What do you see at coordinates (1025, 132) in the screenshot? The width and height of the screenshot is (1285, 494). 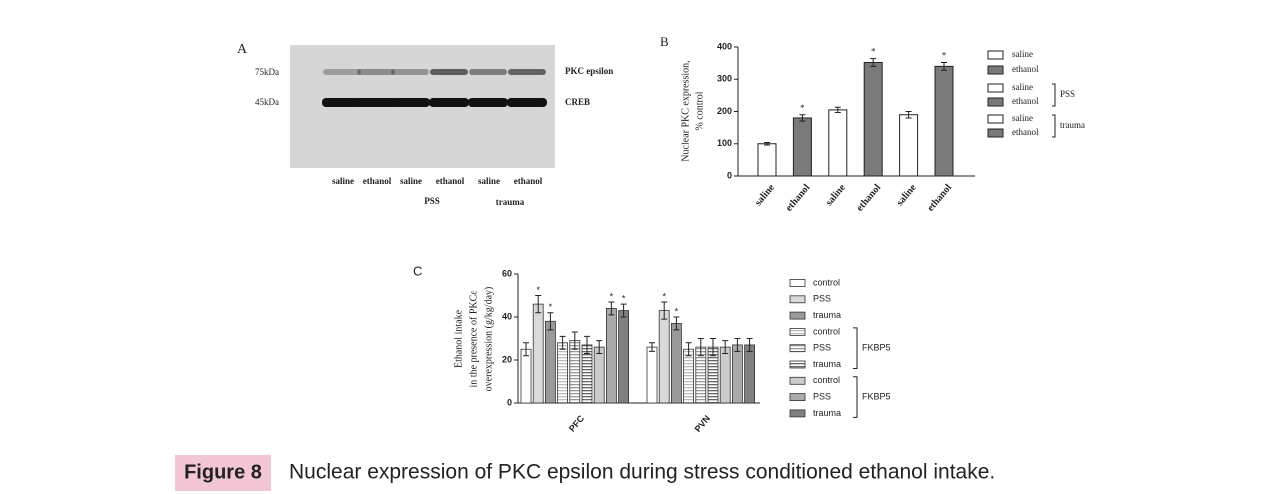 I see `legend-label: ethanol` at bounding box center [1025, 132].